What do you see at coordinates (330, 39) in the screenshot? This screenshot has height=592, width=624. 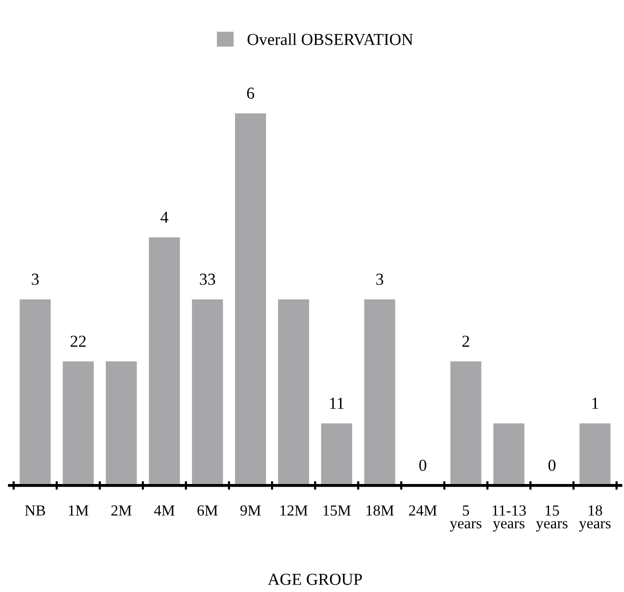 I see `legend-label: Overall OBSERVATION` at bounding box center [330, 39].